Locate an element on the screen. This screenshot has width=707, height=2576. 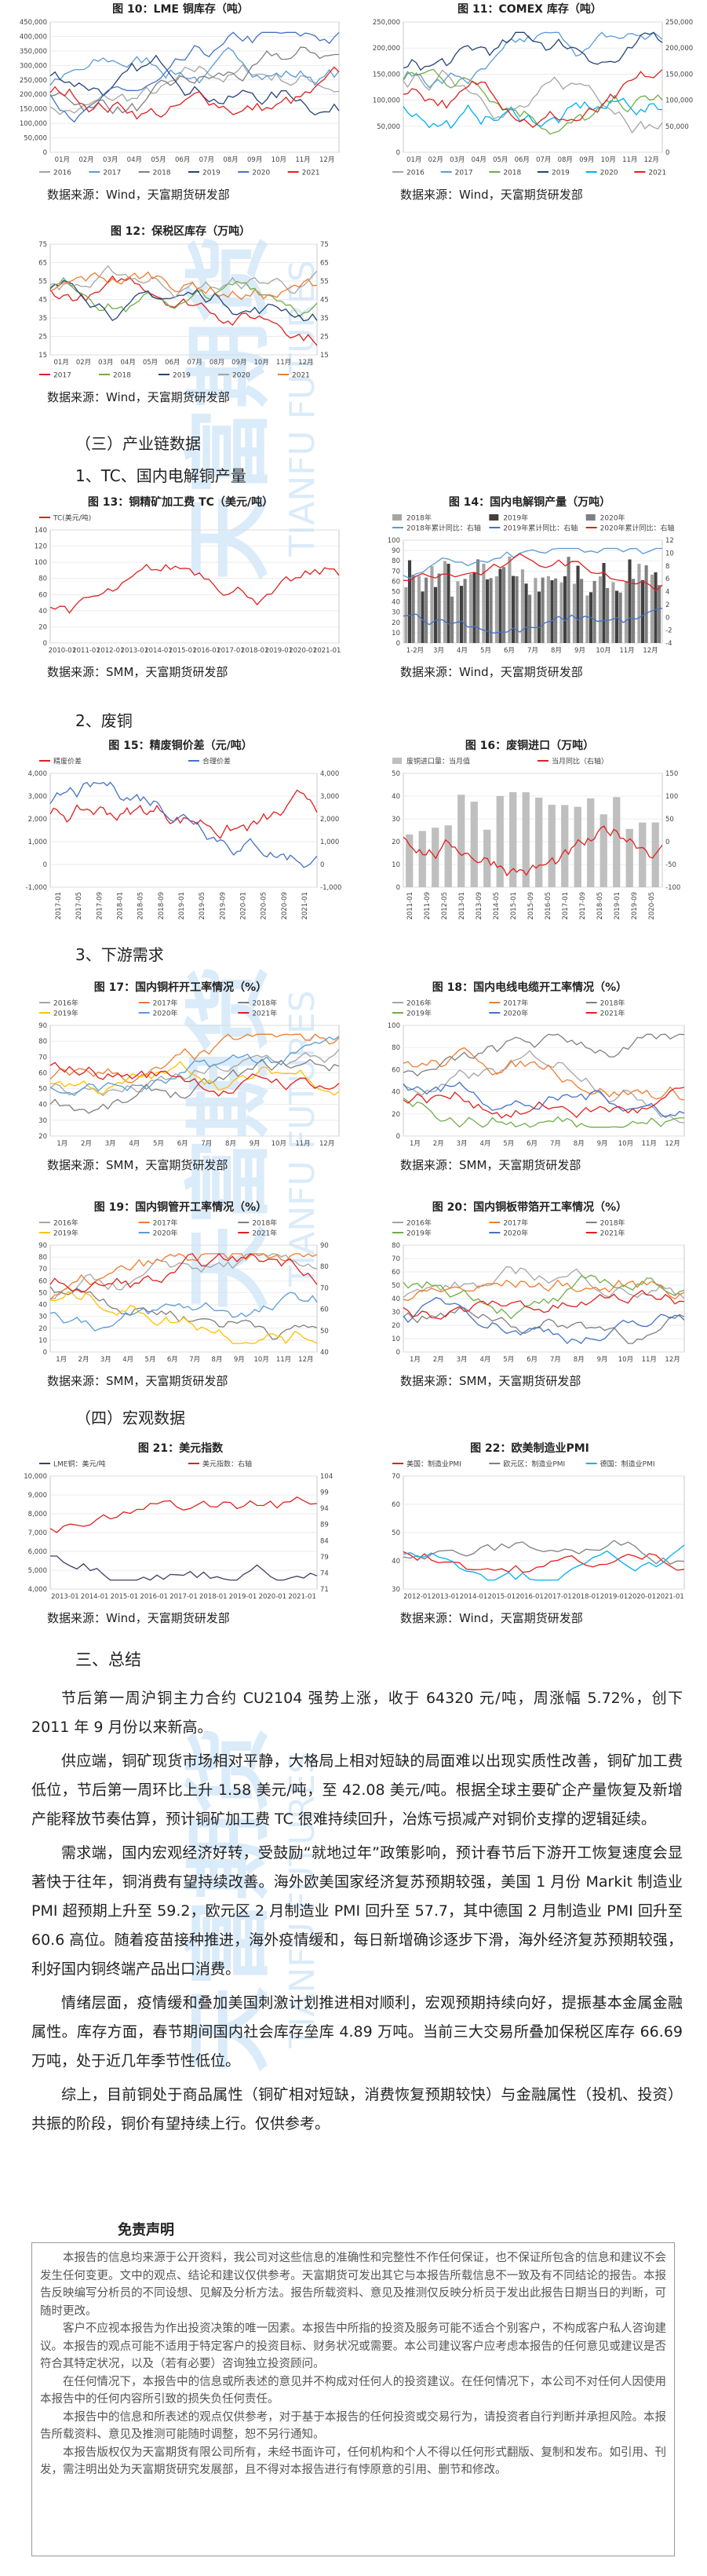
x-tick-label: 03月 is located at coordinates (105, 363).